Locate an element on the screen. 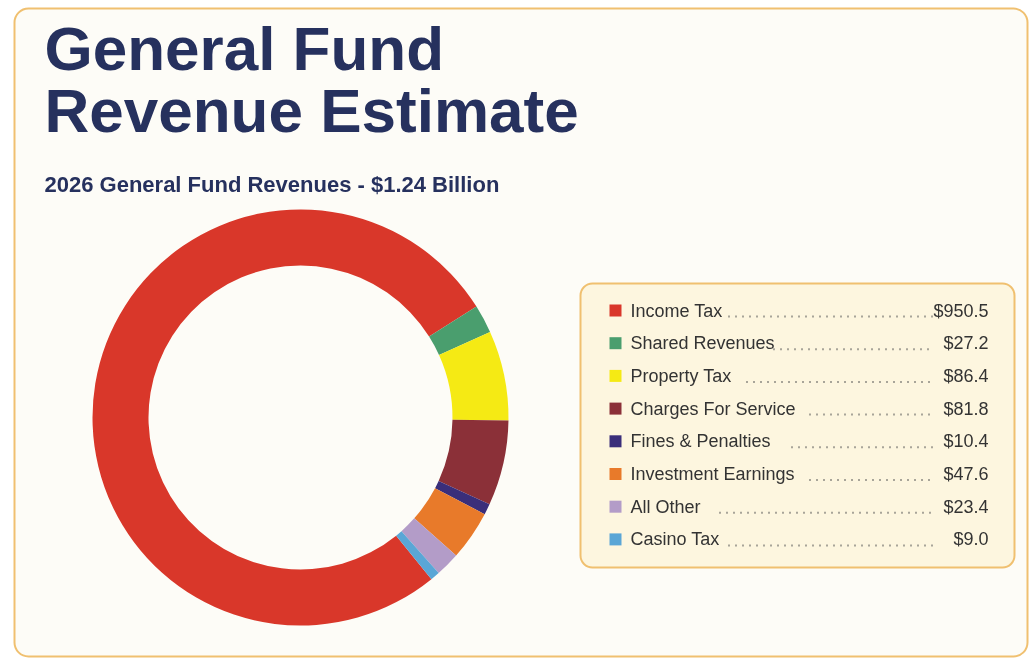 The image size is (1029, 660). data-label: $27.2 is located at coordinates (966, 343).